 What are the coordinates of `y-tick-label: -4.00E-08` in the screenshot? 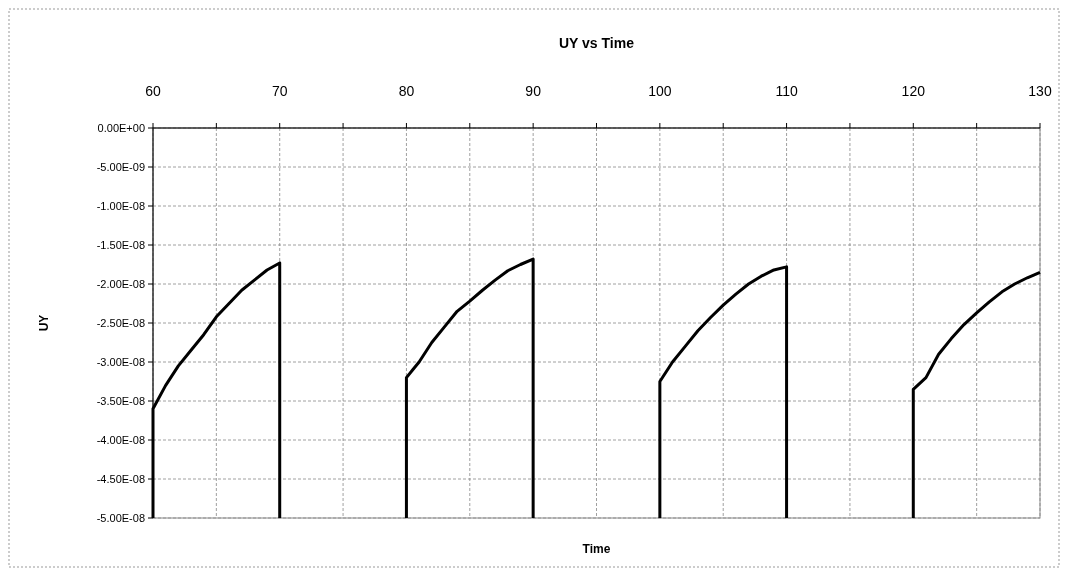 It's located at (120, 440).